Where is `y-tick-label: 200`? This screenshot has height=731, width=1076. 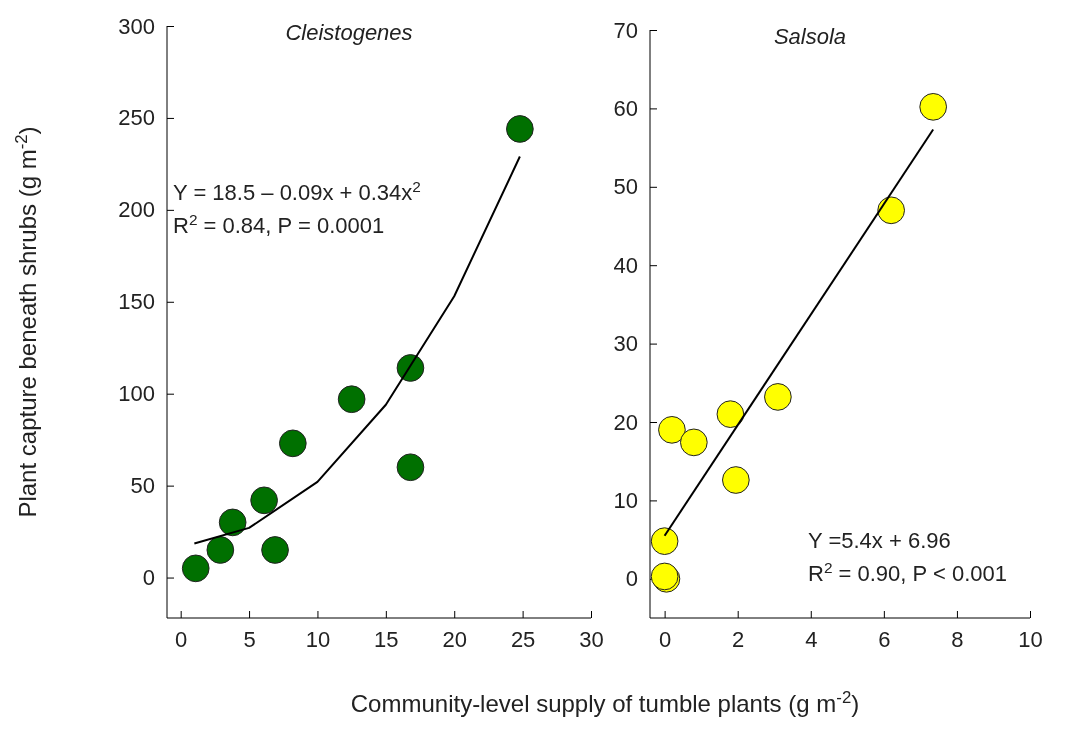 y-tick-label: 200 is located at coordinates (136, 210).